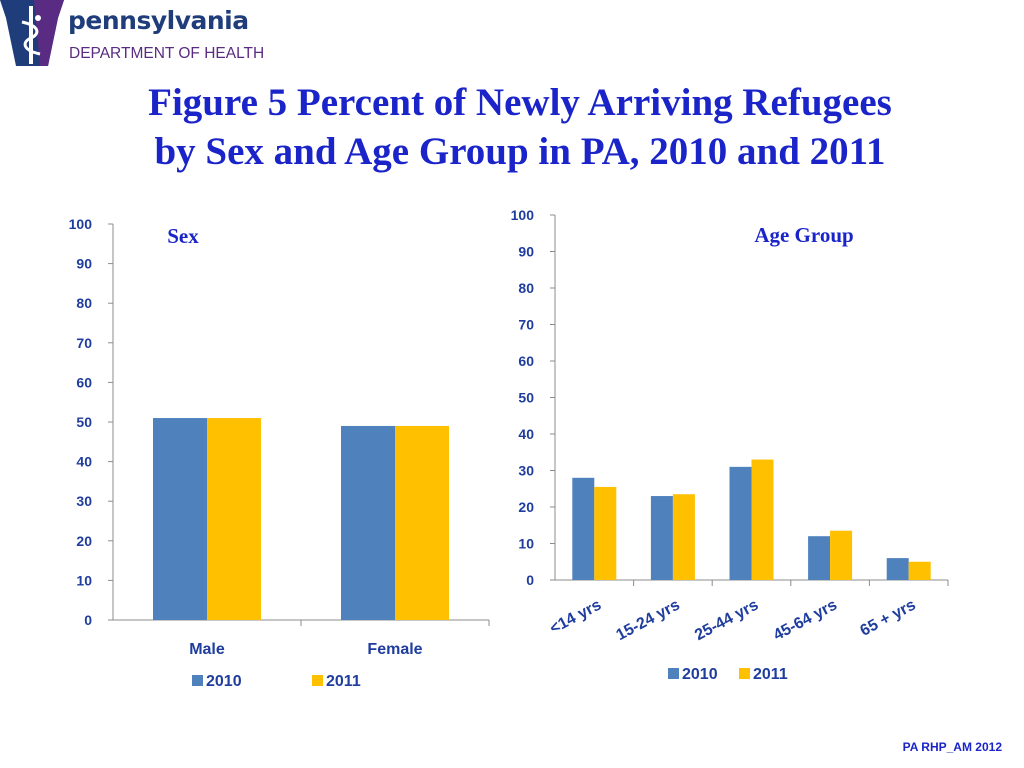 The width and height of the screenshot is (1024, 768). I want to click on bar-2011-male, so click(234, 519).